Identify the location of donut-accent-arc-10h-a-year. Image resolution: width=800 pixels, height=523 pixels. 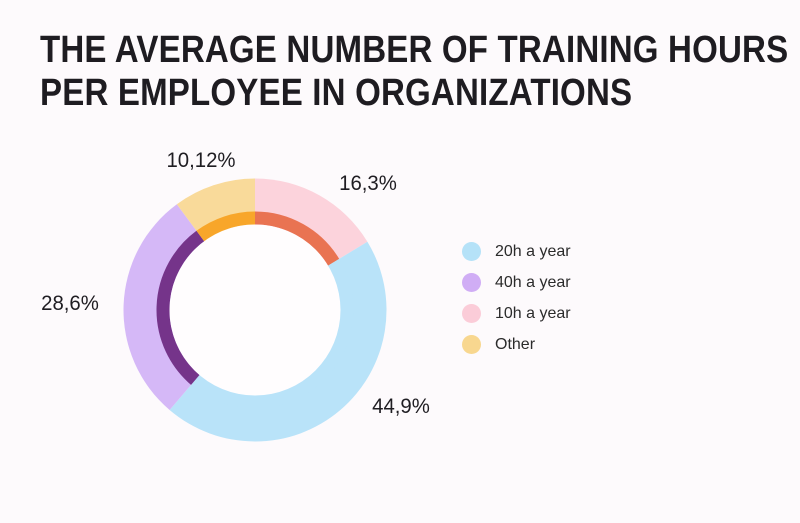
(297, 238).